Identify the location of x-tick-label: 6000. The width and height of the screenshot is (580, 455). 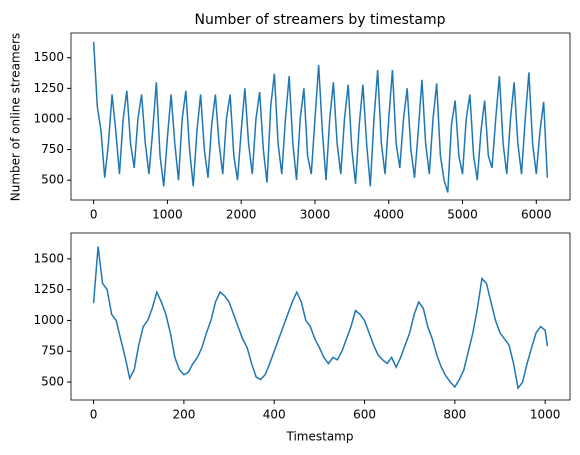
(536, 215).